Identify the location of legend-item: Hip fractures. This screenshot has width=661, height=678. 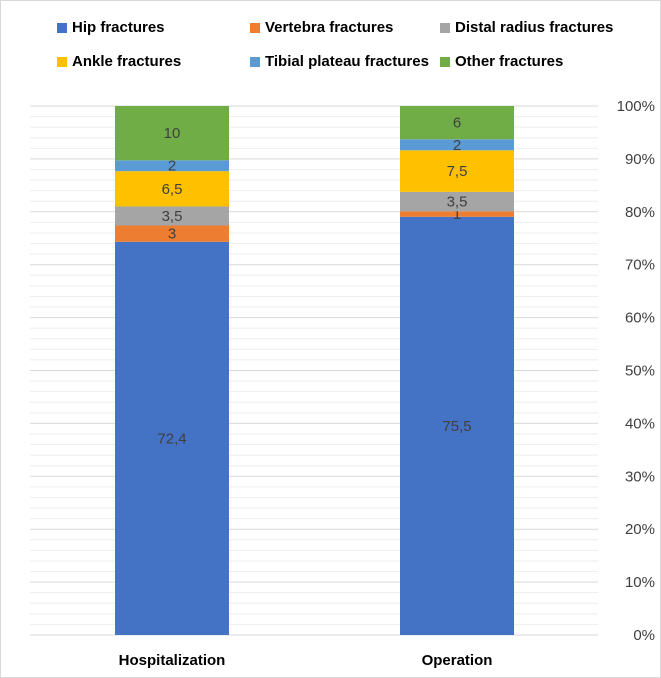
(111, 27).